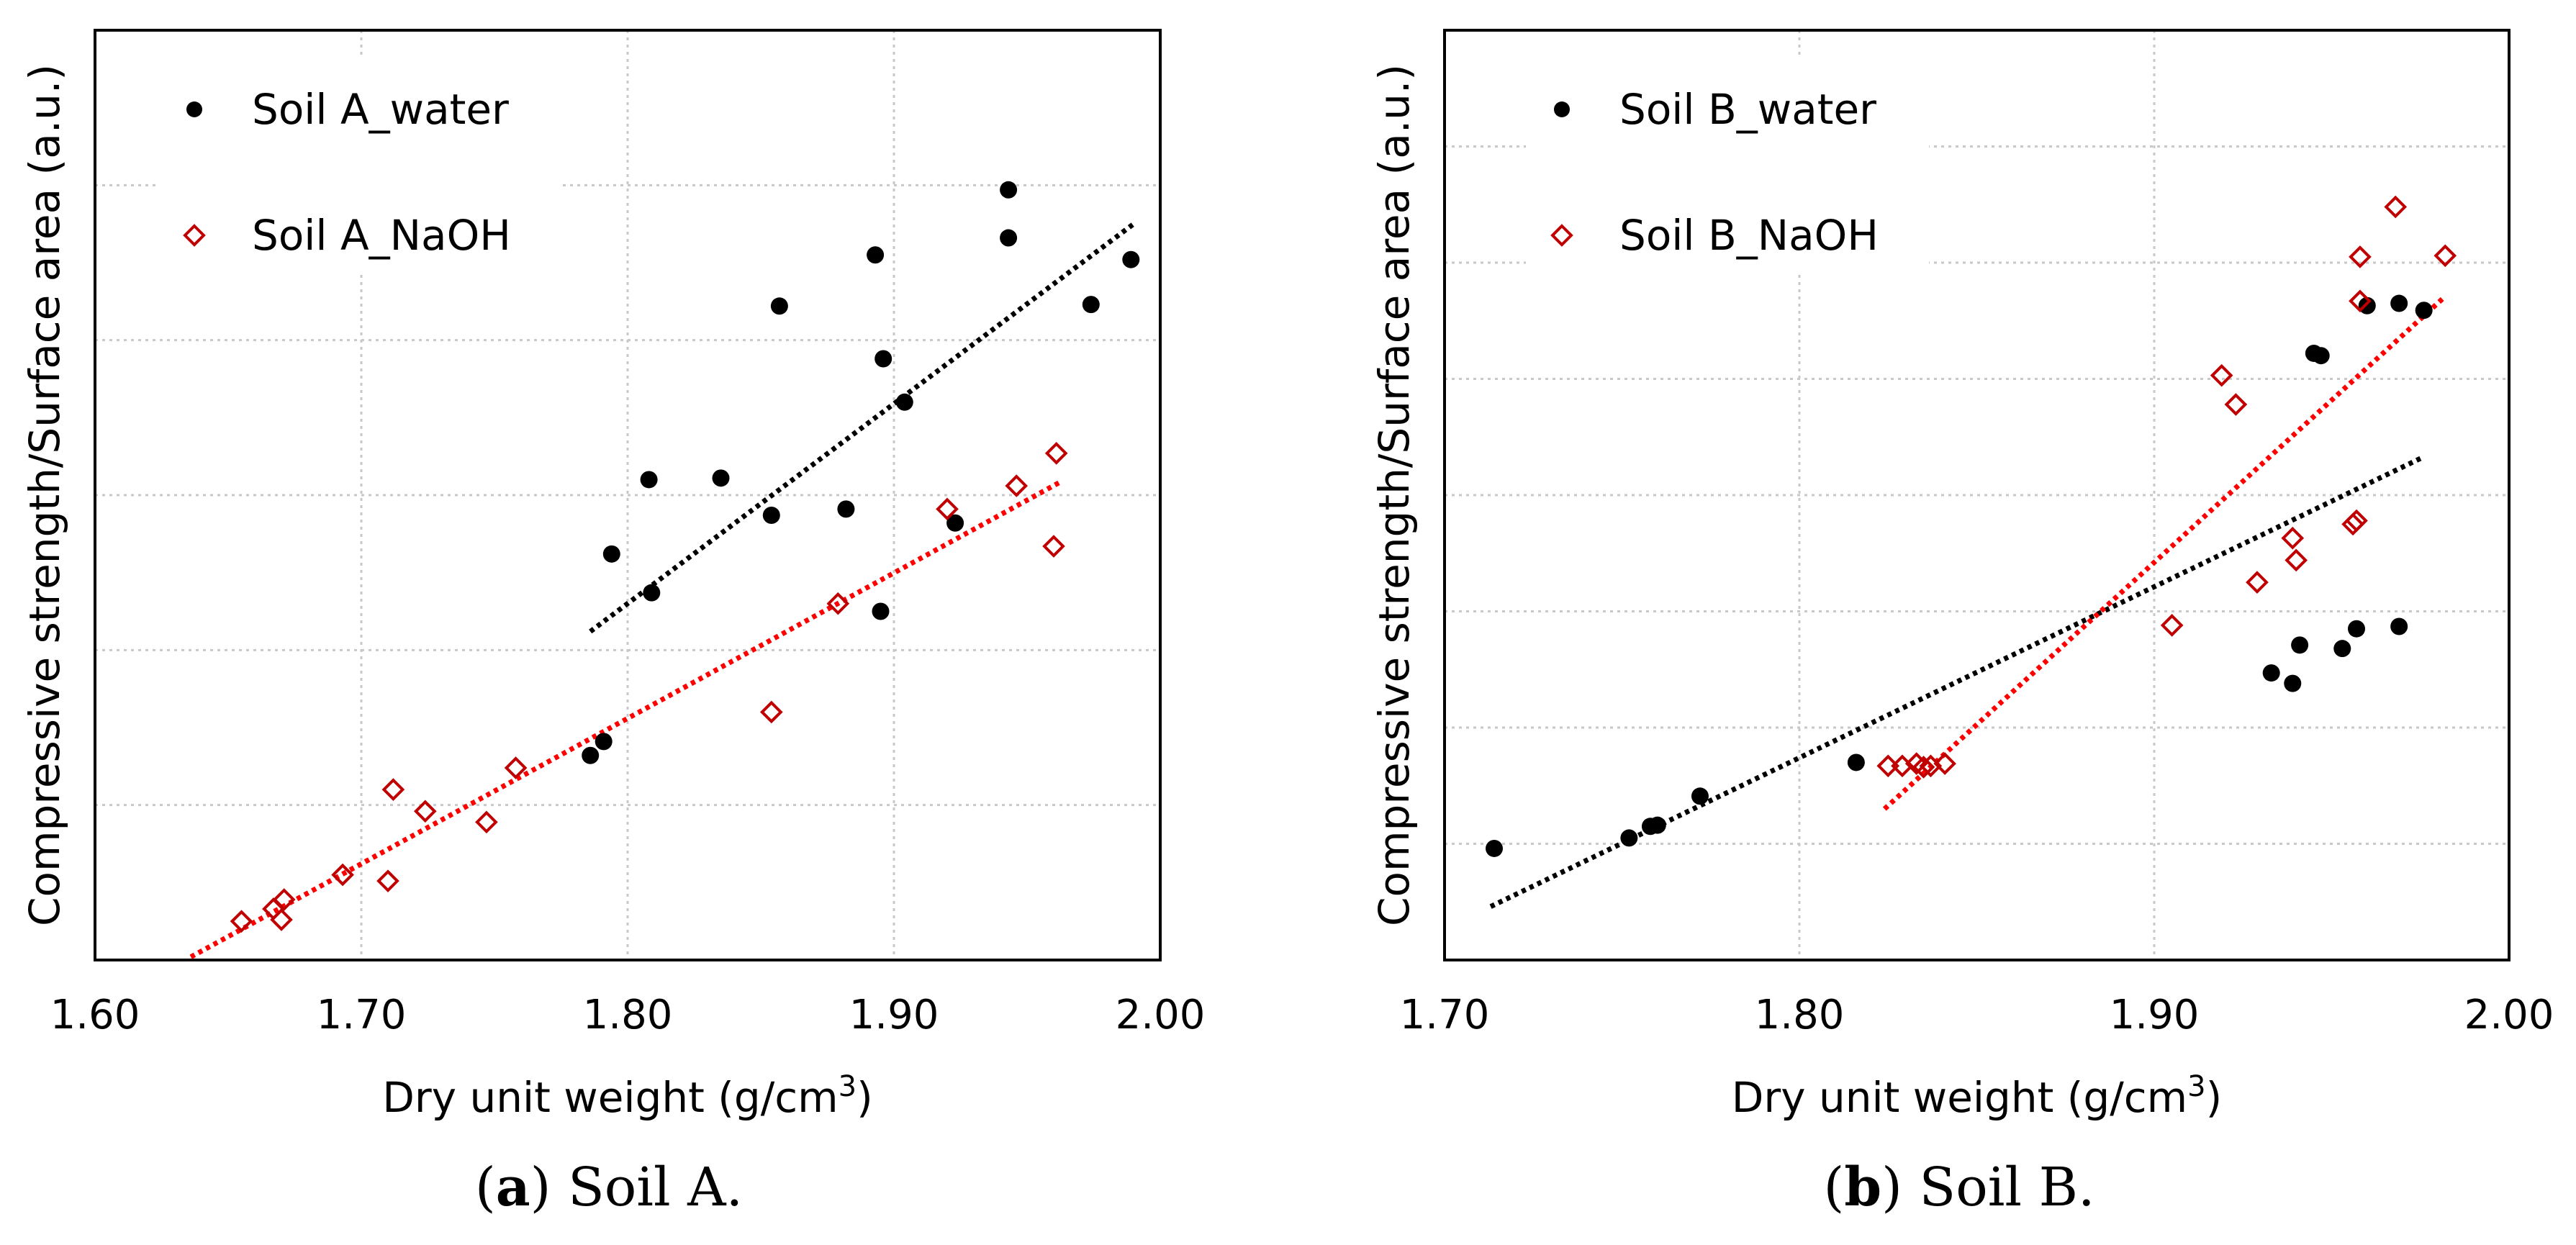  I want to click on x-tick-labels: 1.70 1.80 1.90 2.00, so click(1977, 1015).